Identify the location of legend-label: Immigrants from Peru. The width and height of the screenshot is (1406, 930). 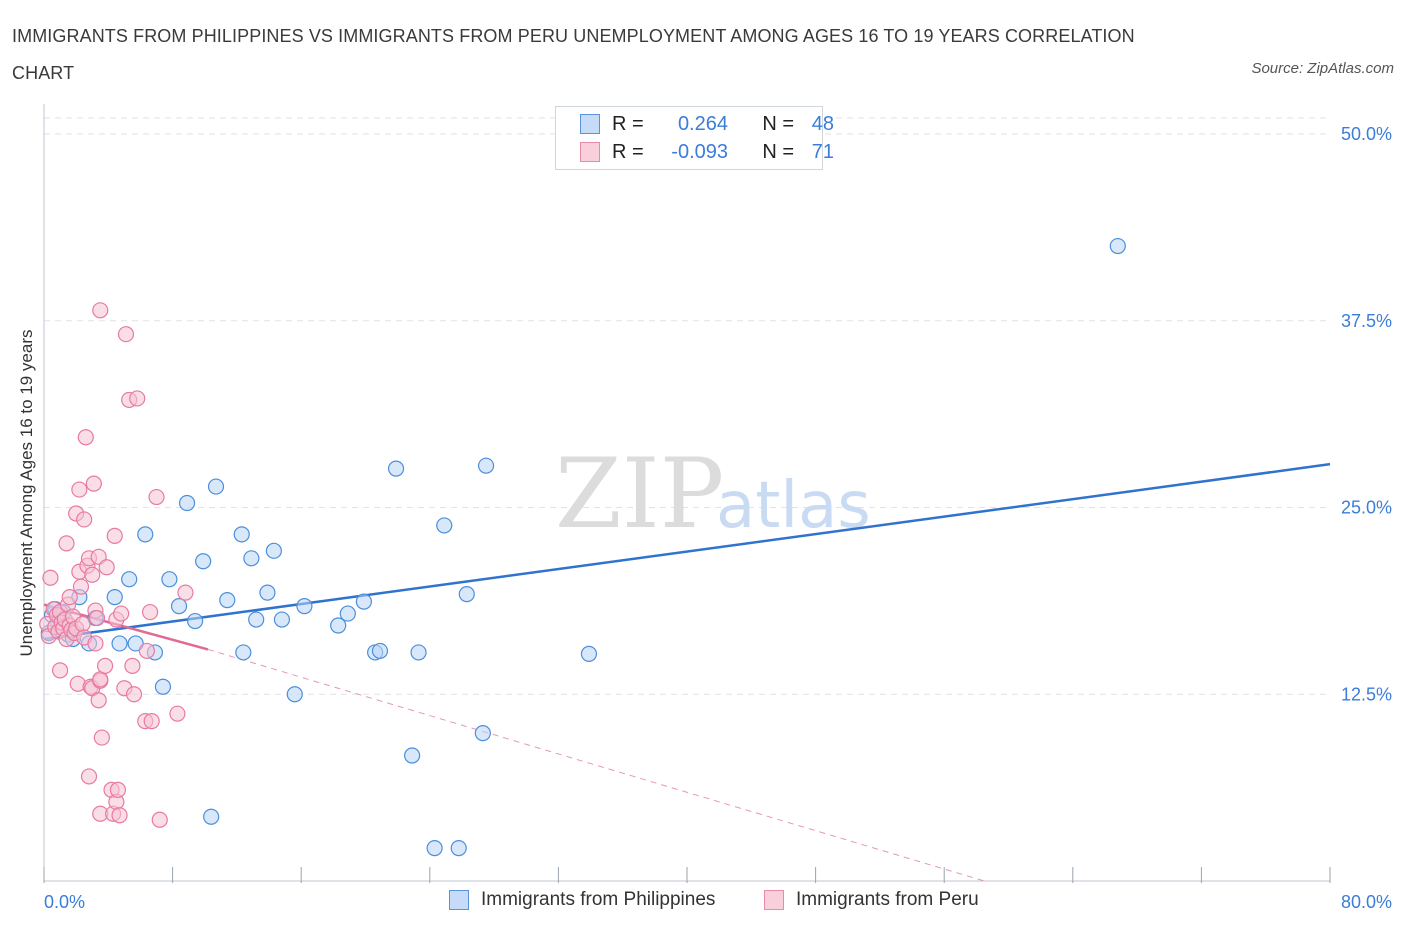
(887, 899).